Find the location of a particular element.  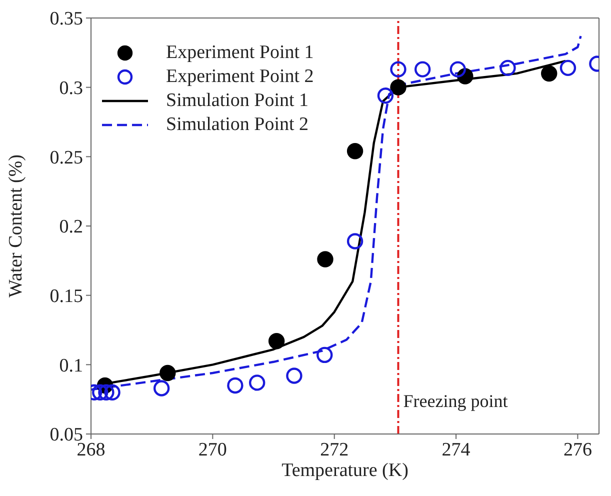

y-tick-label: 0.1 is located at coordinates (71, 365).